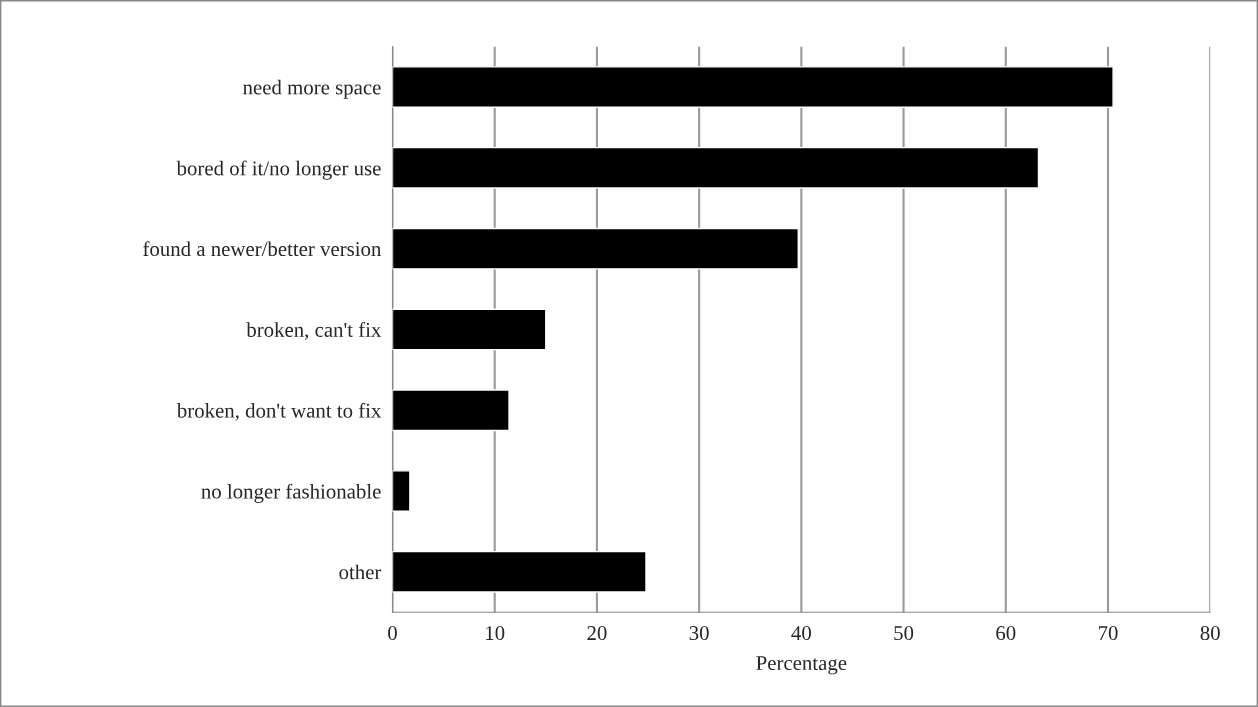 The image size is (1258, 707). What do you see at coordinates (801, 633) in the screenshot?
I see `x-tick-label: 40` at bounding box center [801, 633].